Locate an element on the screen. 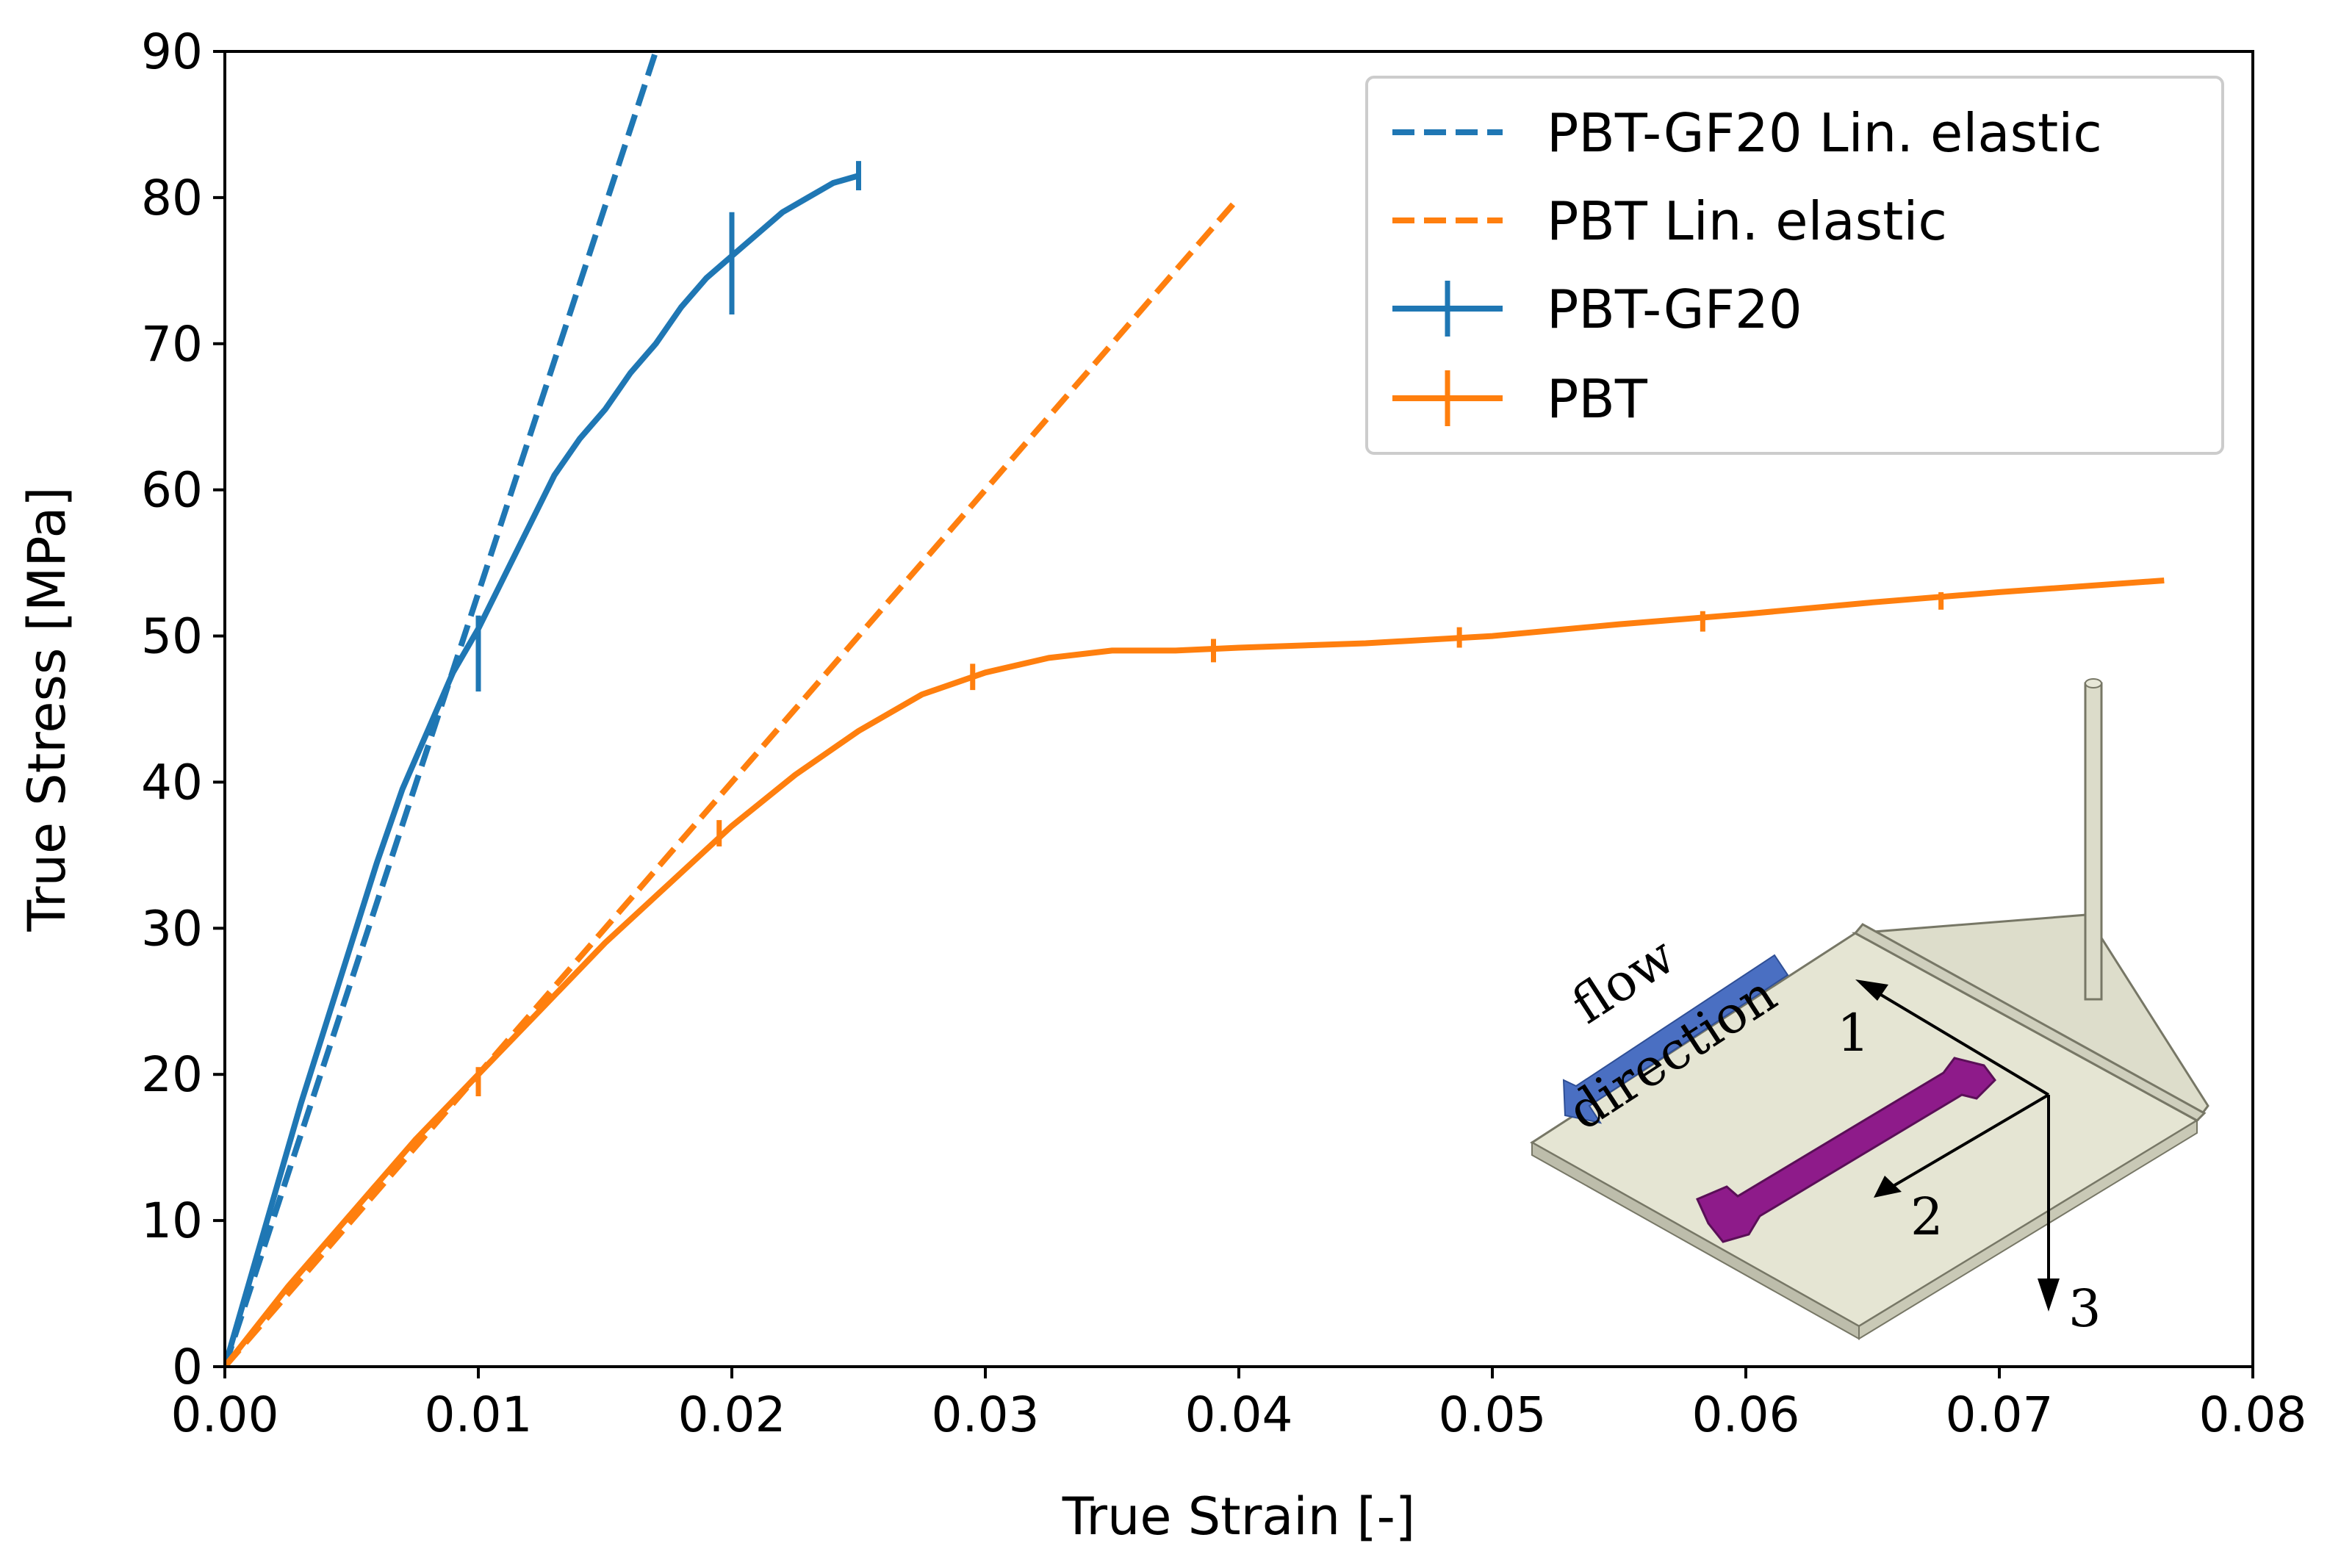 This screenshot has height=1568, width=2341. gate-bar is located at coordinates (2030, 1022).